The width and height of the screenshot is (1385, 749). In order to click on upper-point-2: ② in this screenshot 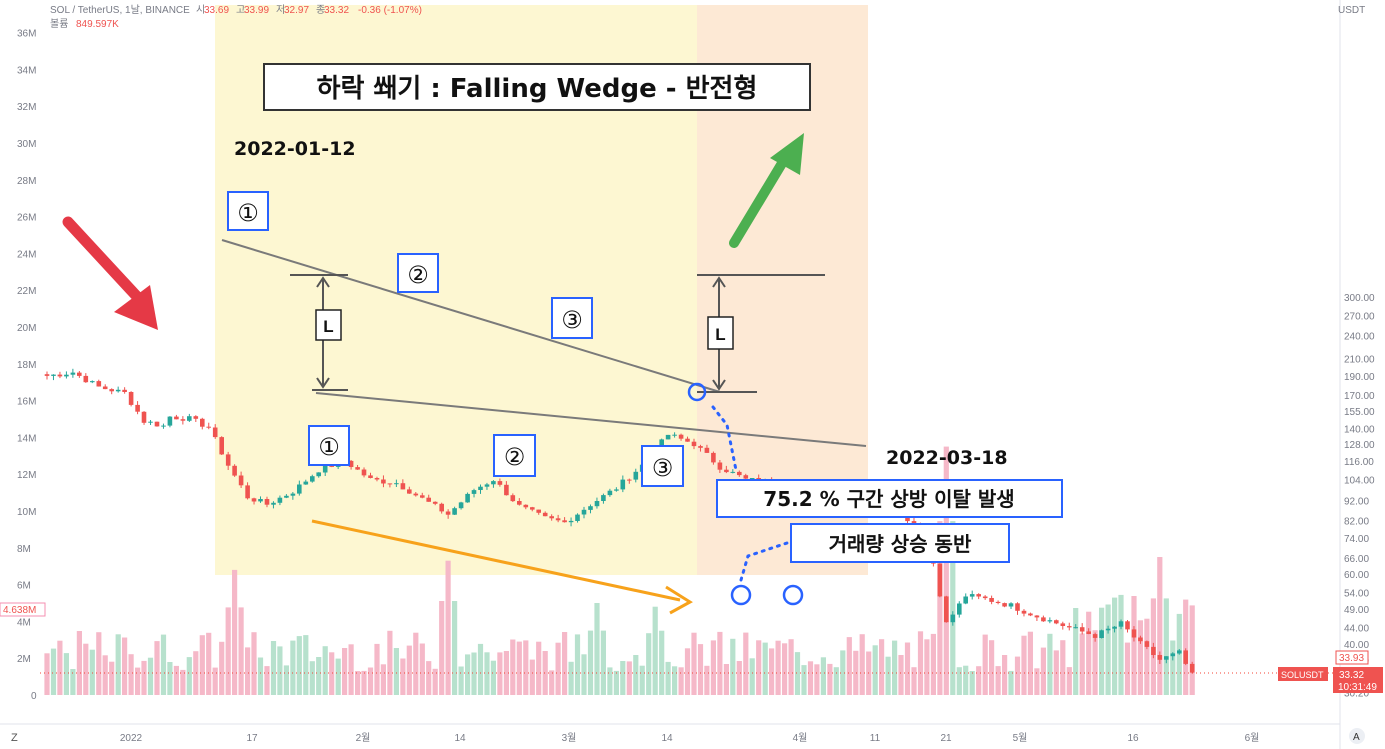, I will do `click(418, 275)`.